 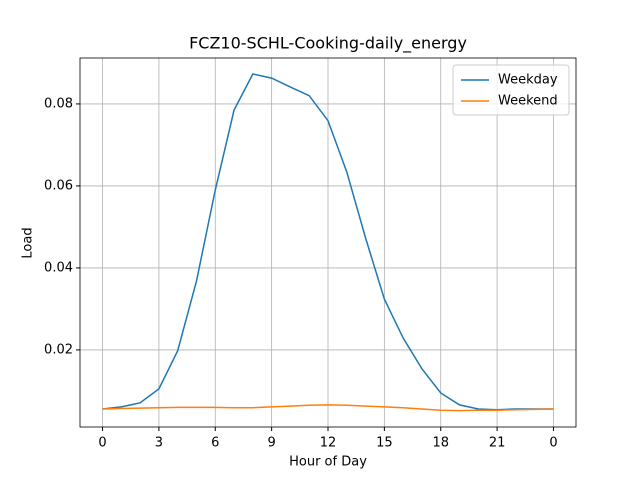 I want to click on x-tick-label: 12, so click(x=328, y=443).